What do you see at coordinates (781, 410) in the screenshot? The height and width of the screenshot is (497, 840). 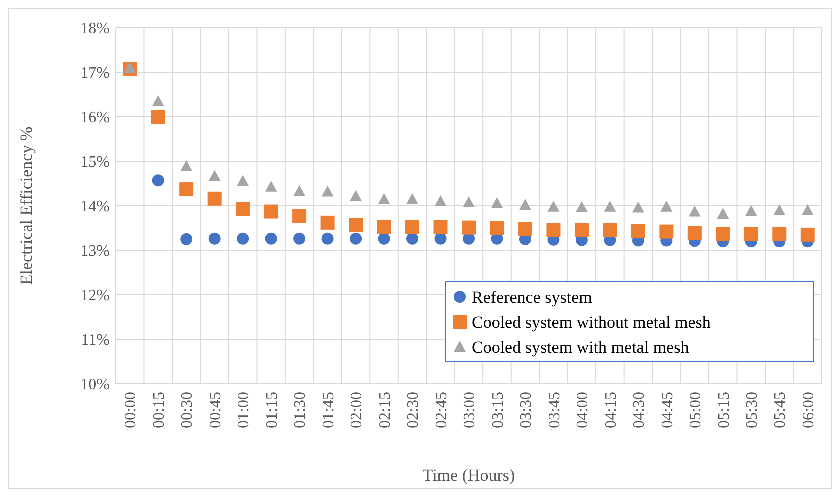 I see `x-tick-label: 05:45` at bounding box center [781, 410].